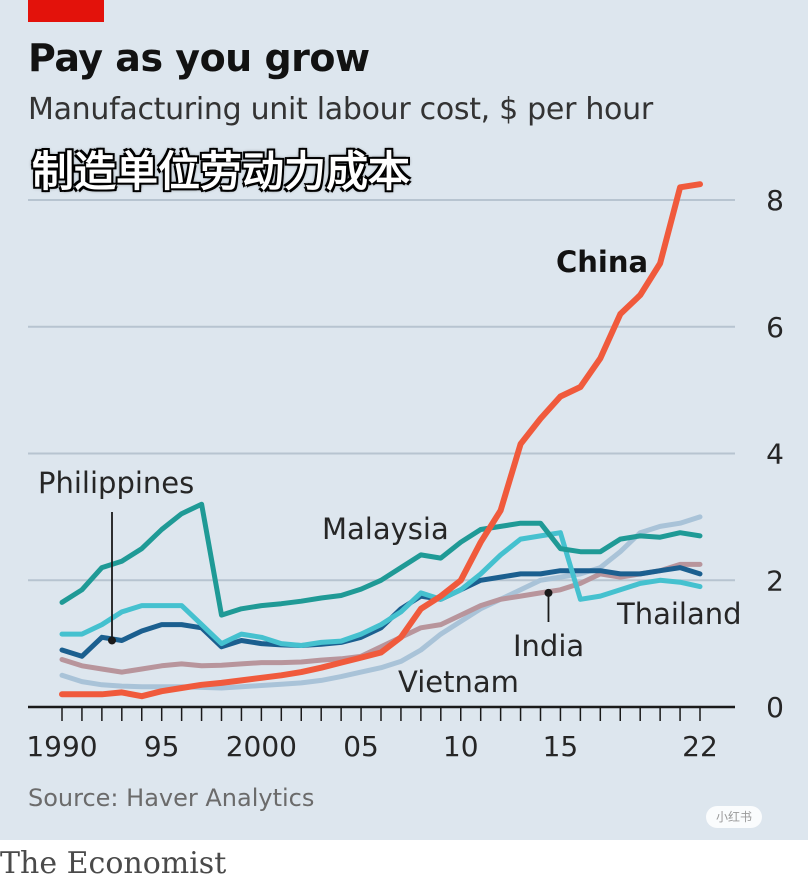 Image resolution: width=808 pixels, height=888 pixels. I want to click on series-label-china: China, so click(602, 262).